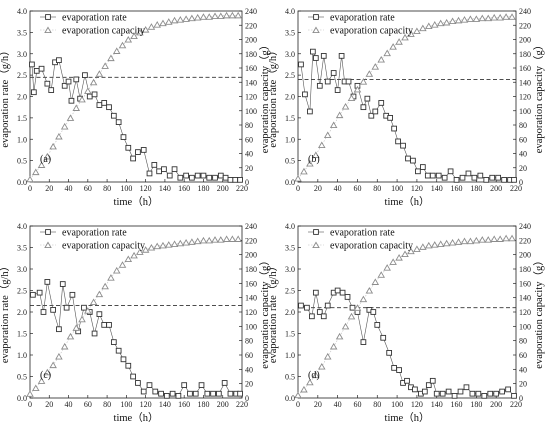 This screenshot has height=427, width=550. What do you see at coordinates (525, 326) in the screenshot?
I see `y-right-tick-label: 100` at bounding box center [525, 326].